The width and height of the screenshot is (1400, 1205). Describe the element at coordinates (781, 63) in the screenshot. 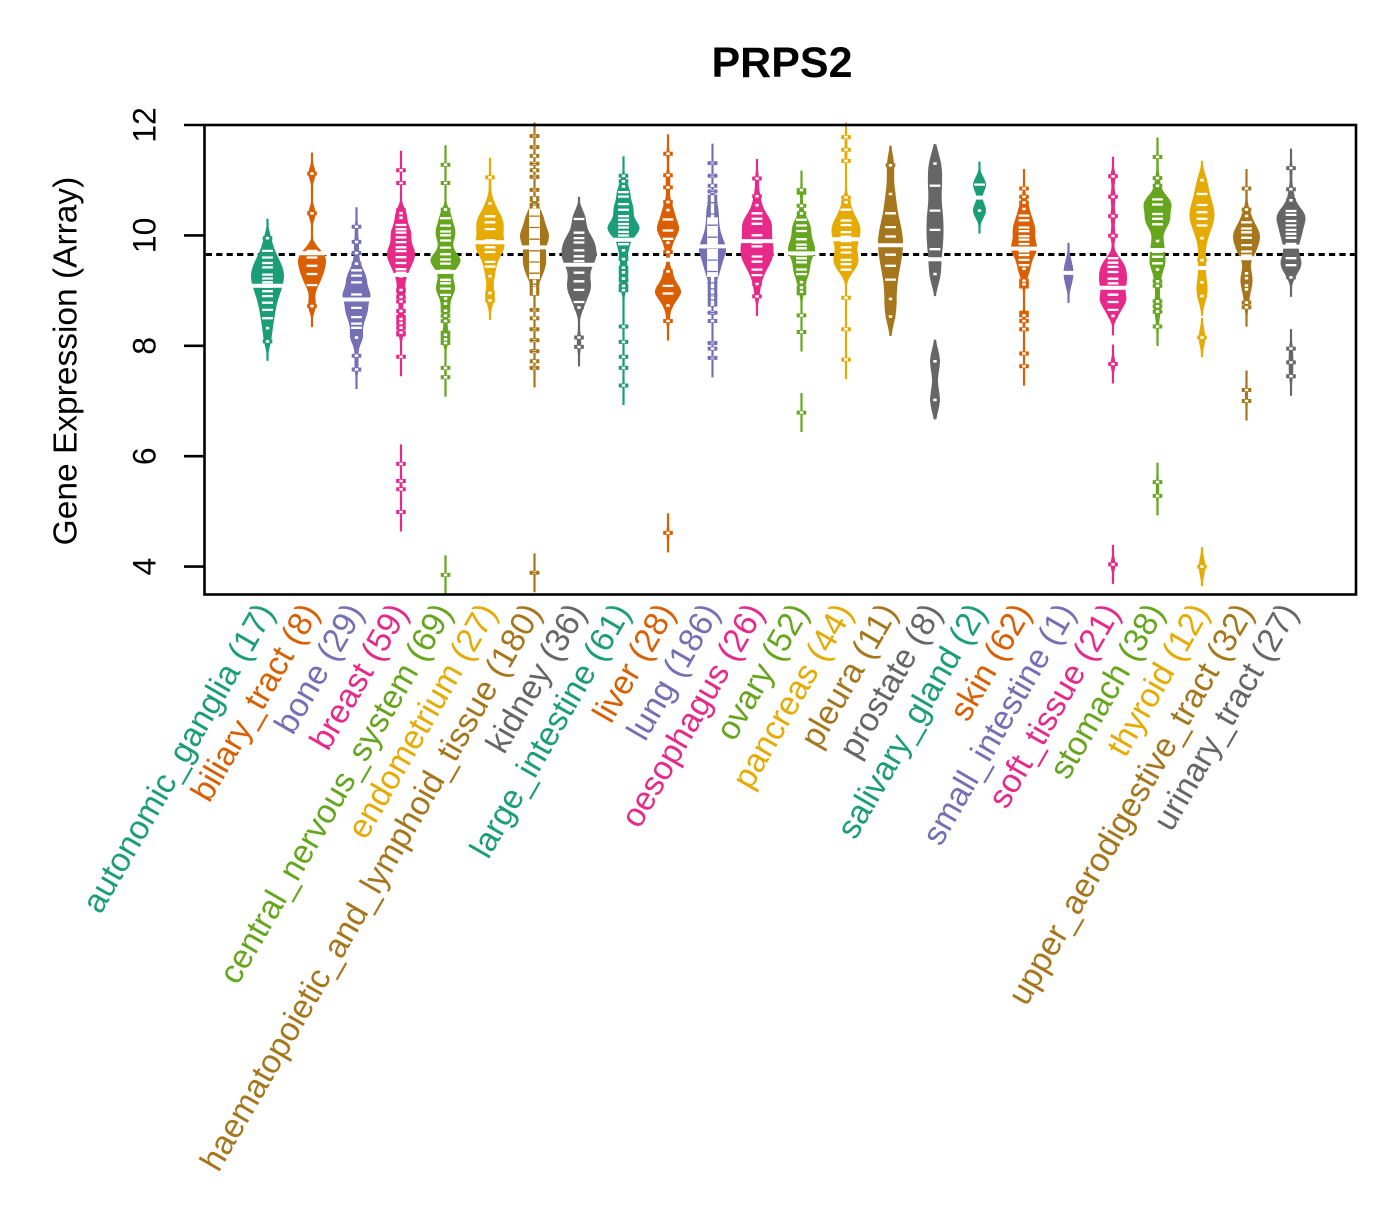

I see `svg-text: PRPS2` at that location.